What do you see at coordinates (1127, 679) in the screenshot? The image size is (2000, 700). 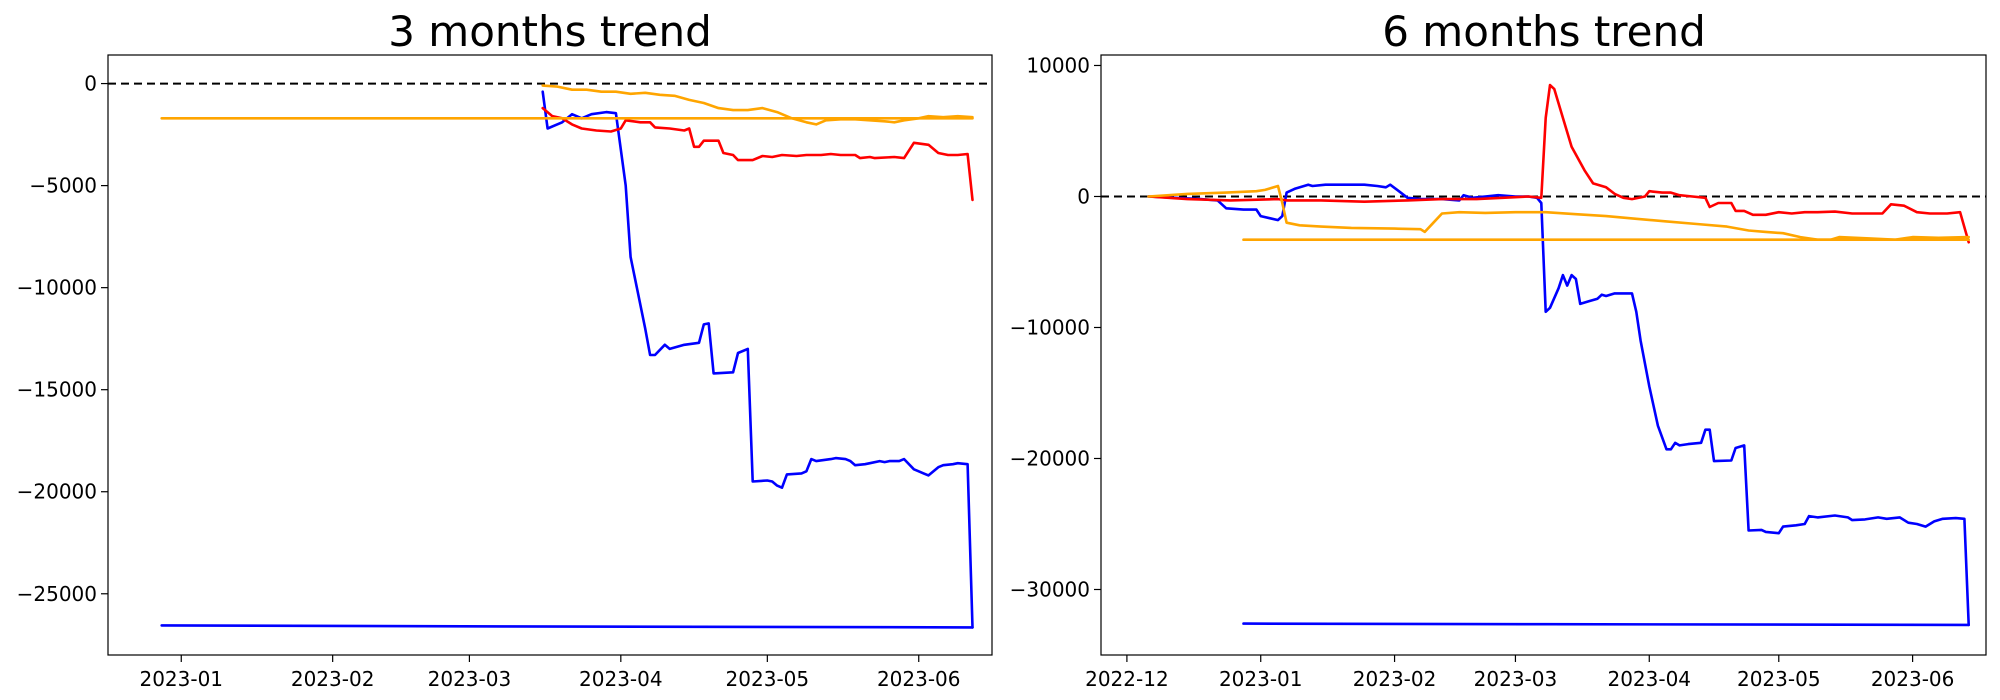 I see `x-tick-label: 2022-12` at bounding box center [1127, 679].